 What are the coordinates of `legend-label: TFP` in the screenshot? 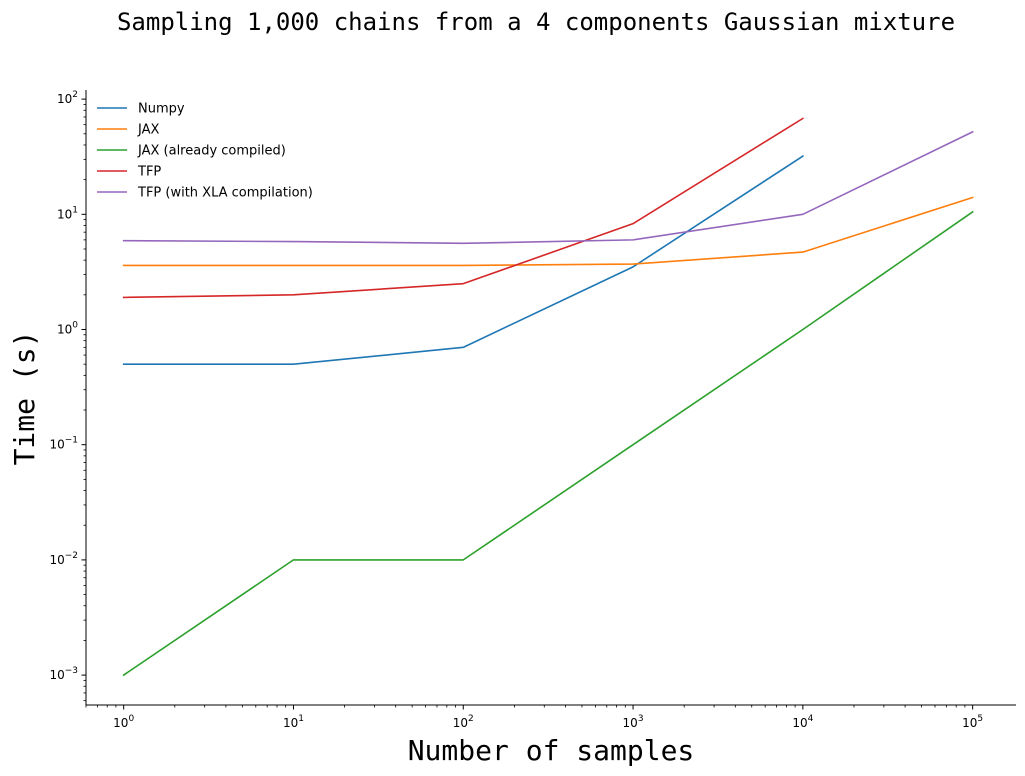 It's located at (149, 172).